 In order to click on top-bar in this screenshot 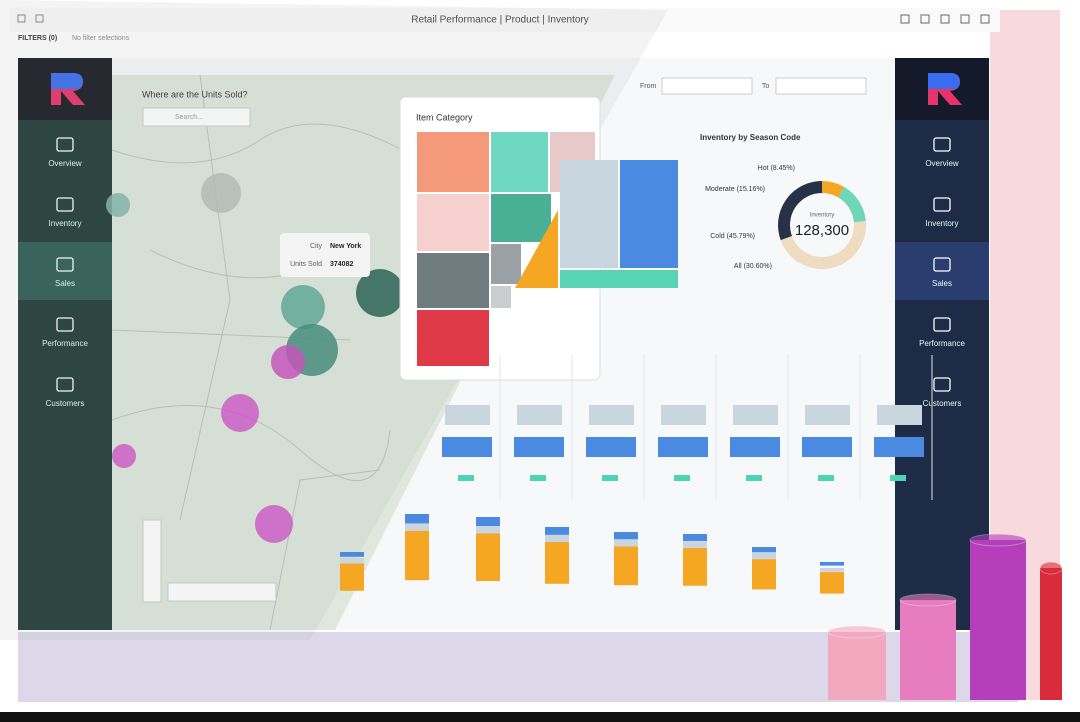, I will do `click(505, 20)`.